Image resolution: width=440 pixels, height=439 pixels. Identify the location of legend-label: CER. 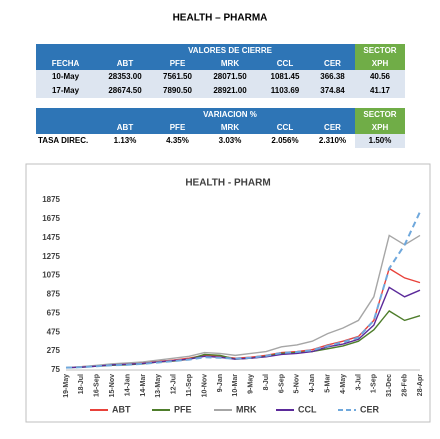
(370, 409).